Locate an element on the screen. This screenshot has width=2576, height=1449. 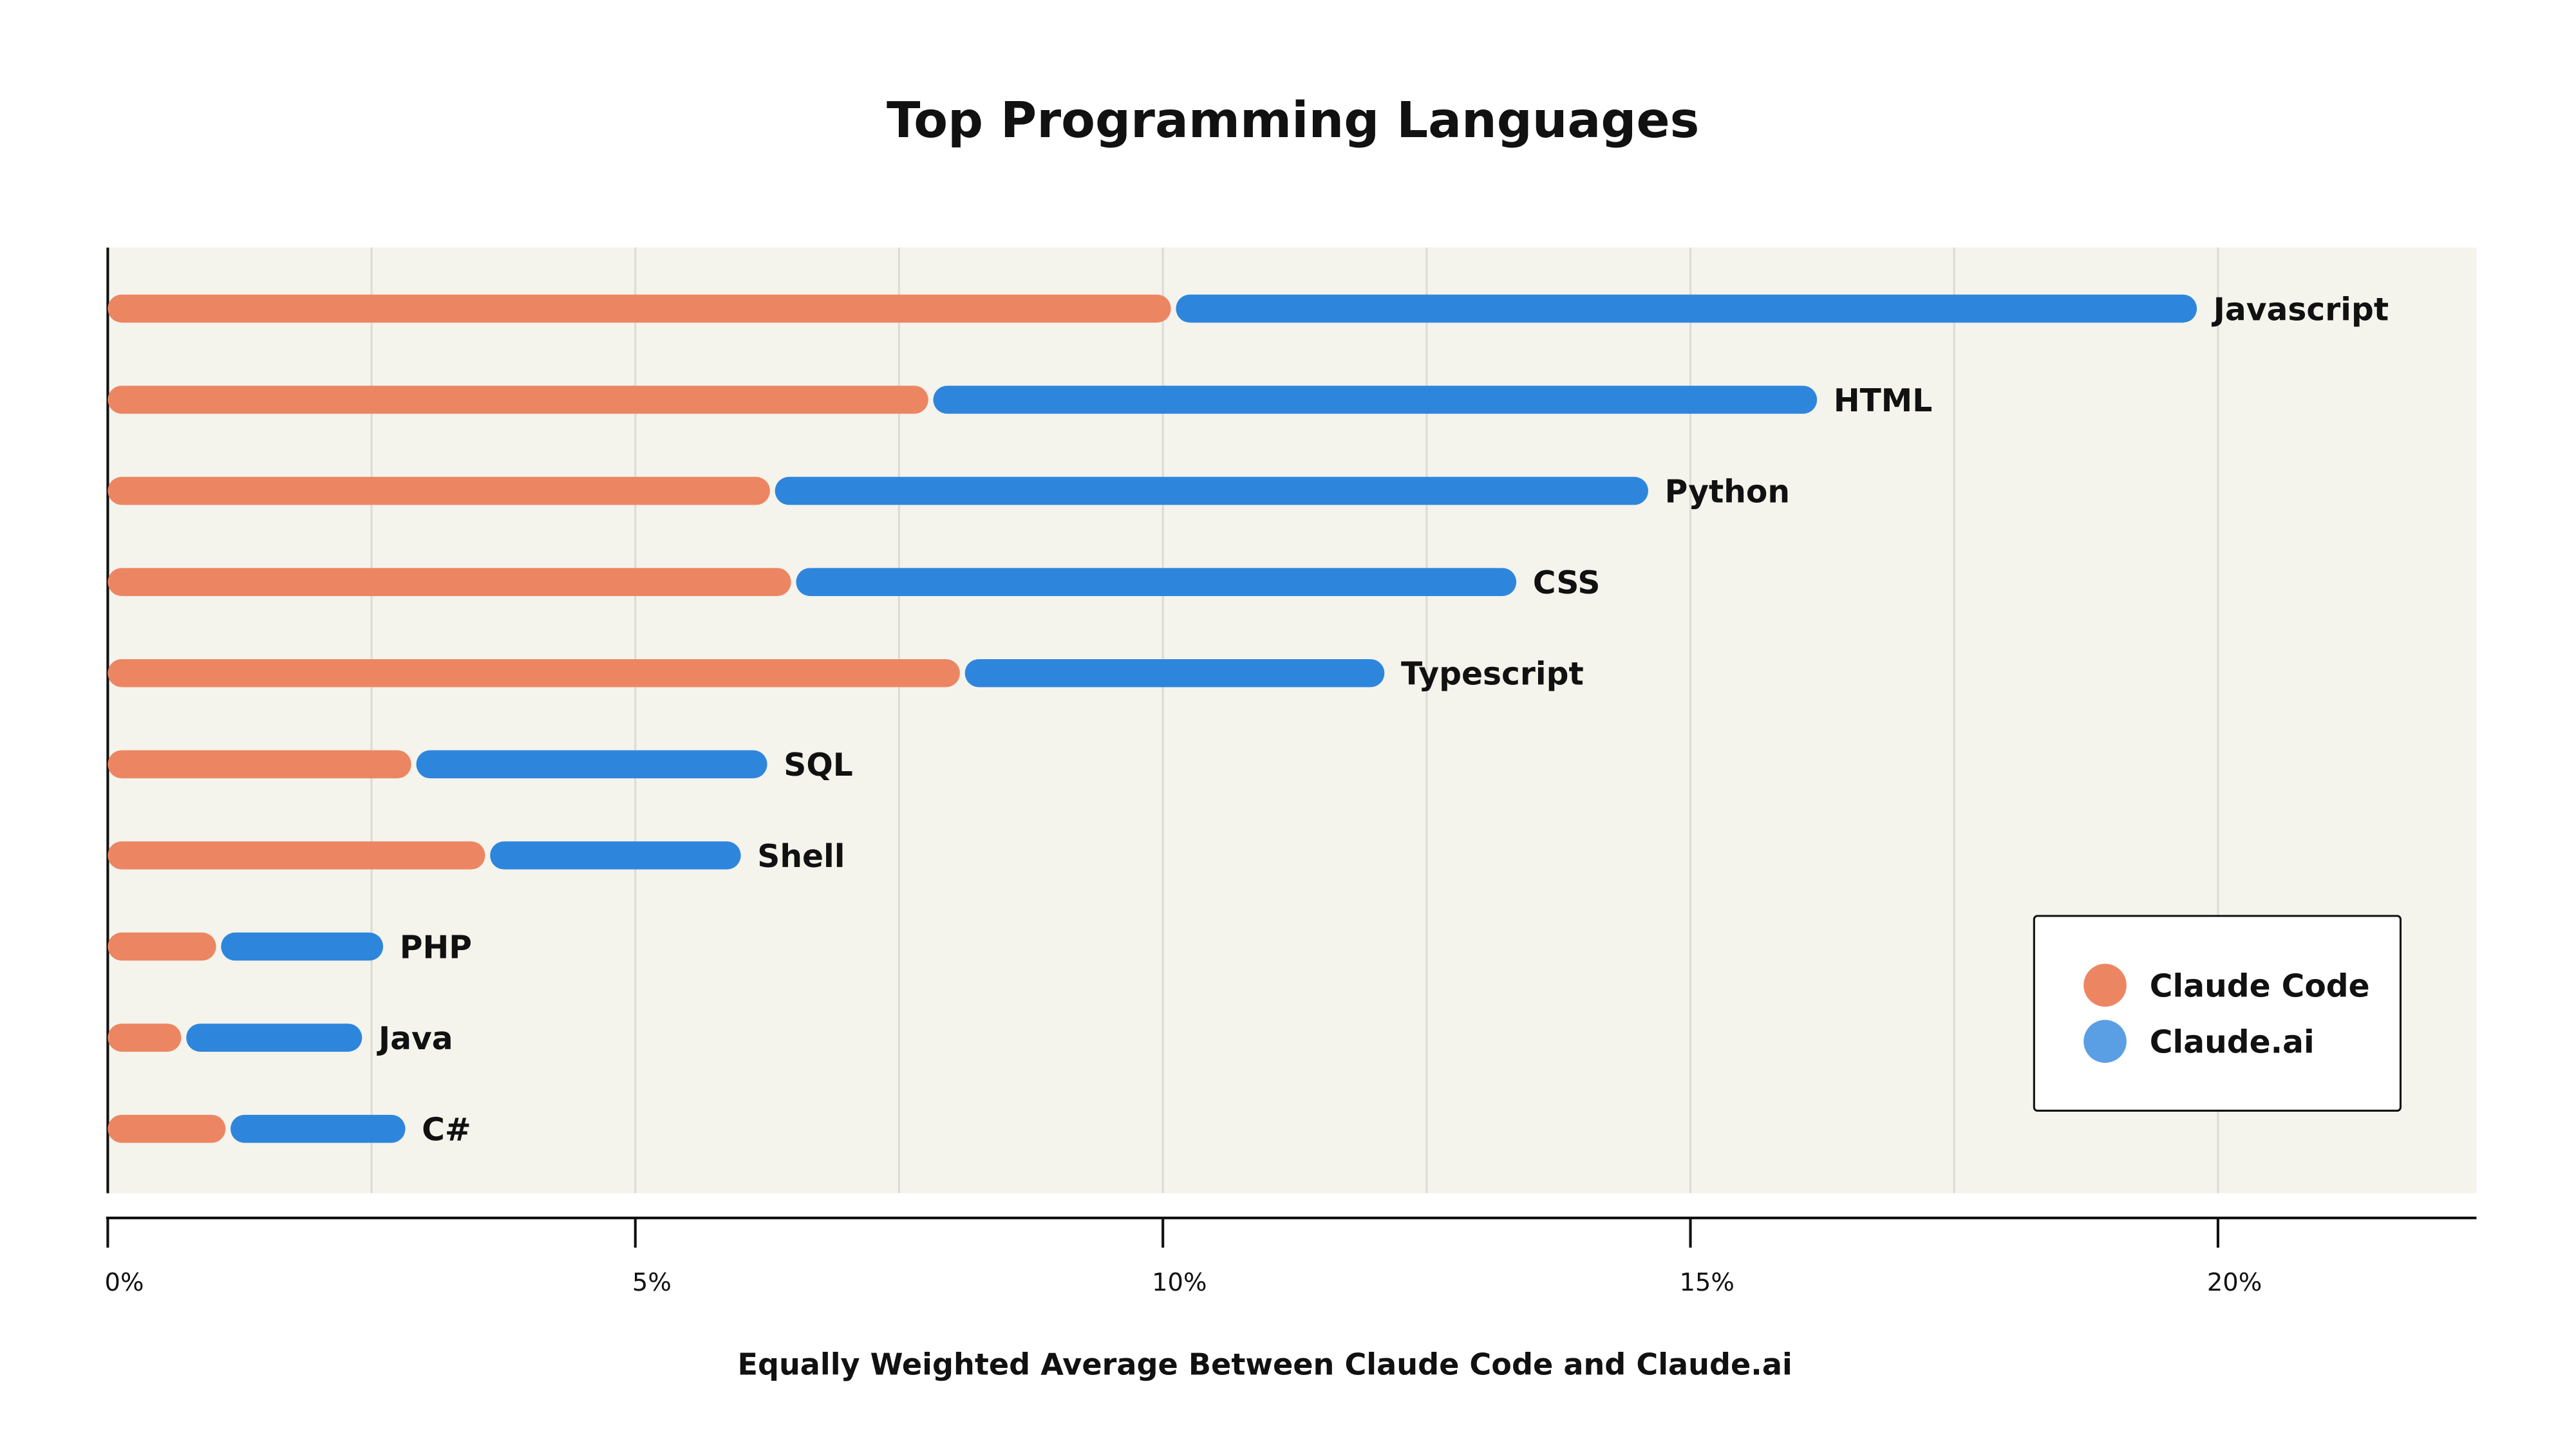
legend-label-claude-ai: Claude.ai is located at coordinates (2232, 1043).